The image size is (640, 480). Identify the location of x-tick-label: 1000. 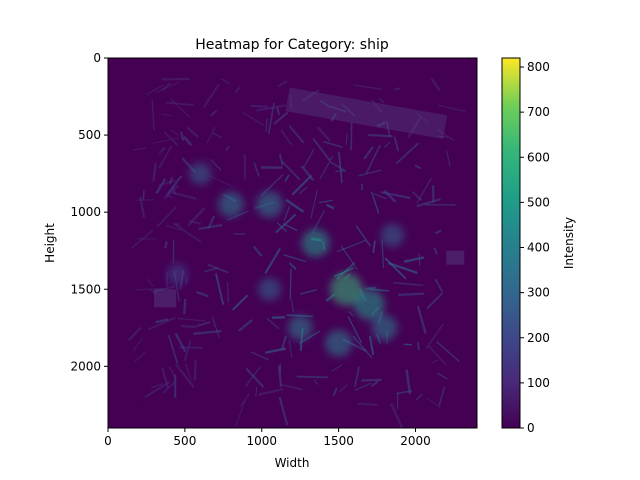
(261, 441).